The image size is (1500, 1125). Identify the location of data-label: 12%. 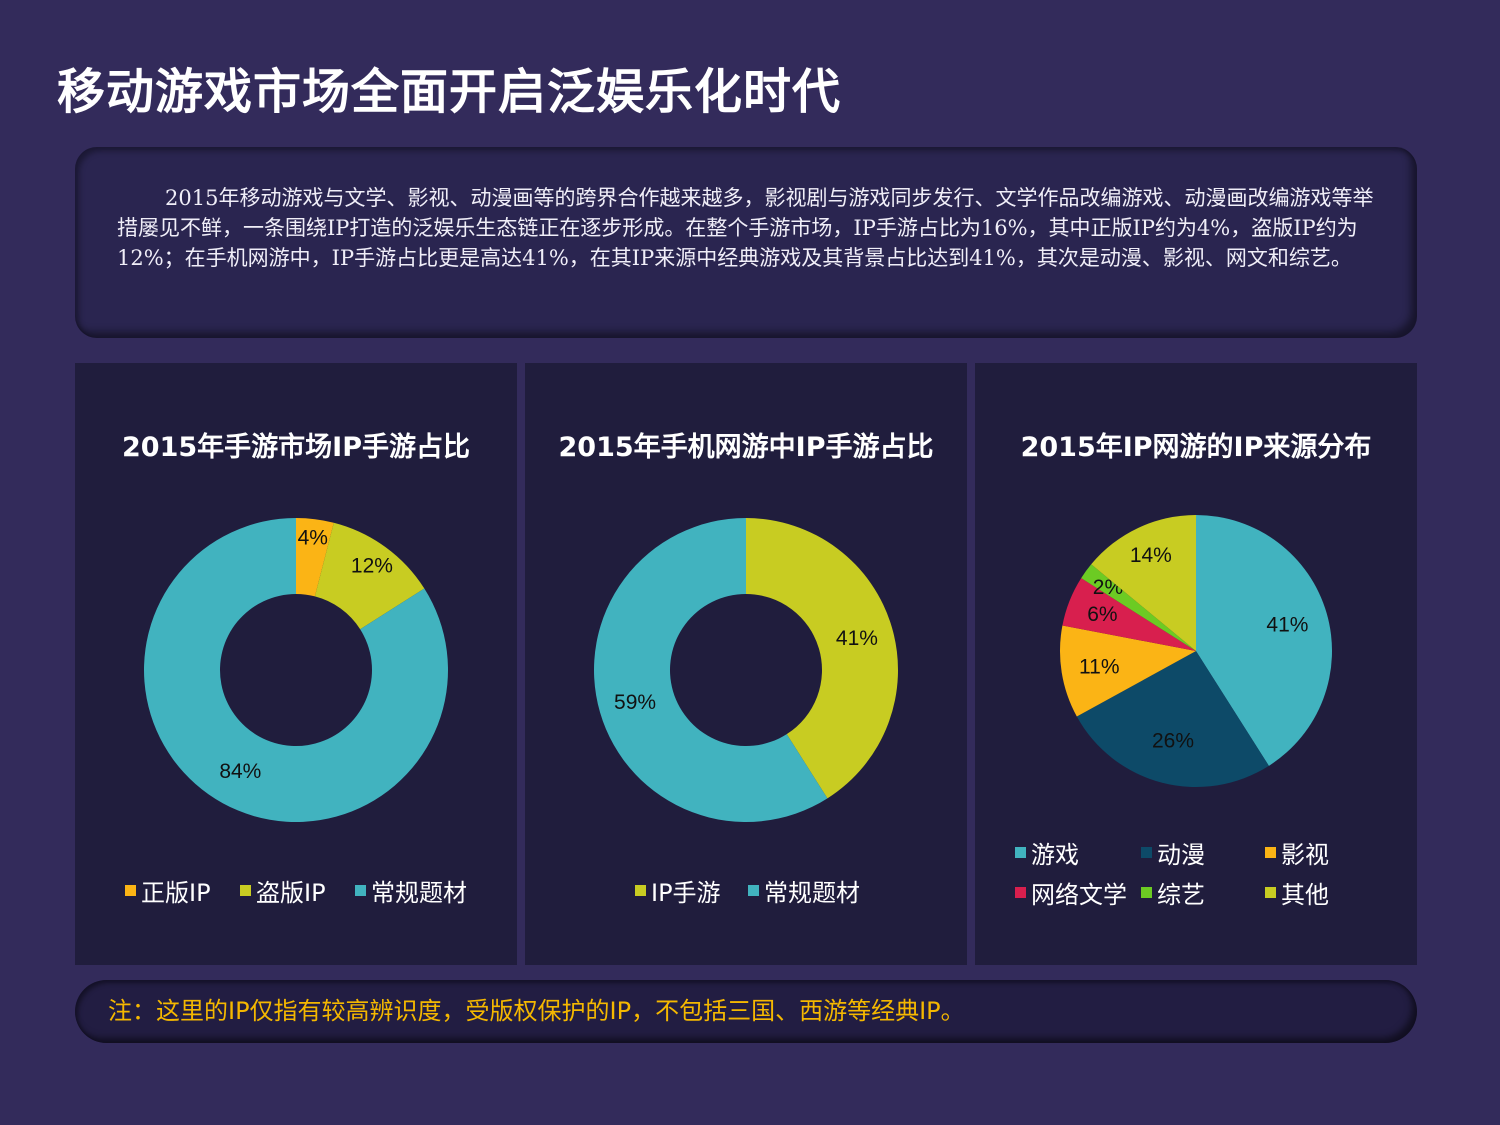
(372, 565).